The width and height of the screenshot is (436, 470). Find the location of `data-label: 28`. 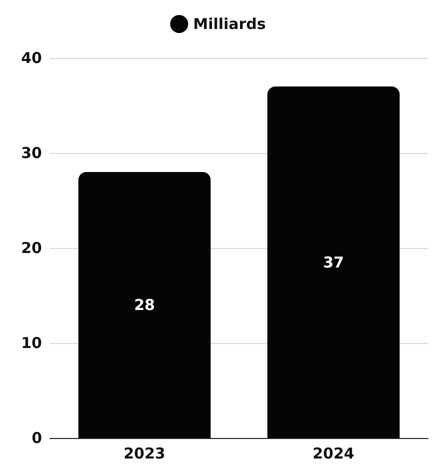

data-label: 28 is located at coordinates (144, 305).